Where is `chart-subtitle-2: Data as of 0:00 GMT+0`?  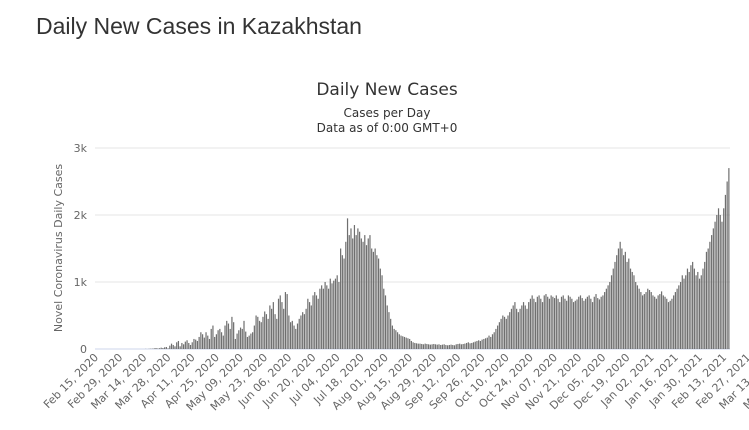 chart-subtitle-2: Data as of 0:00 GMT+0 is located at coordinates (387, 128).